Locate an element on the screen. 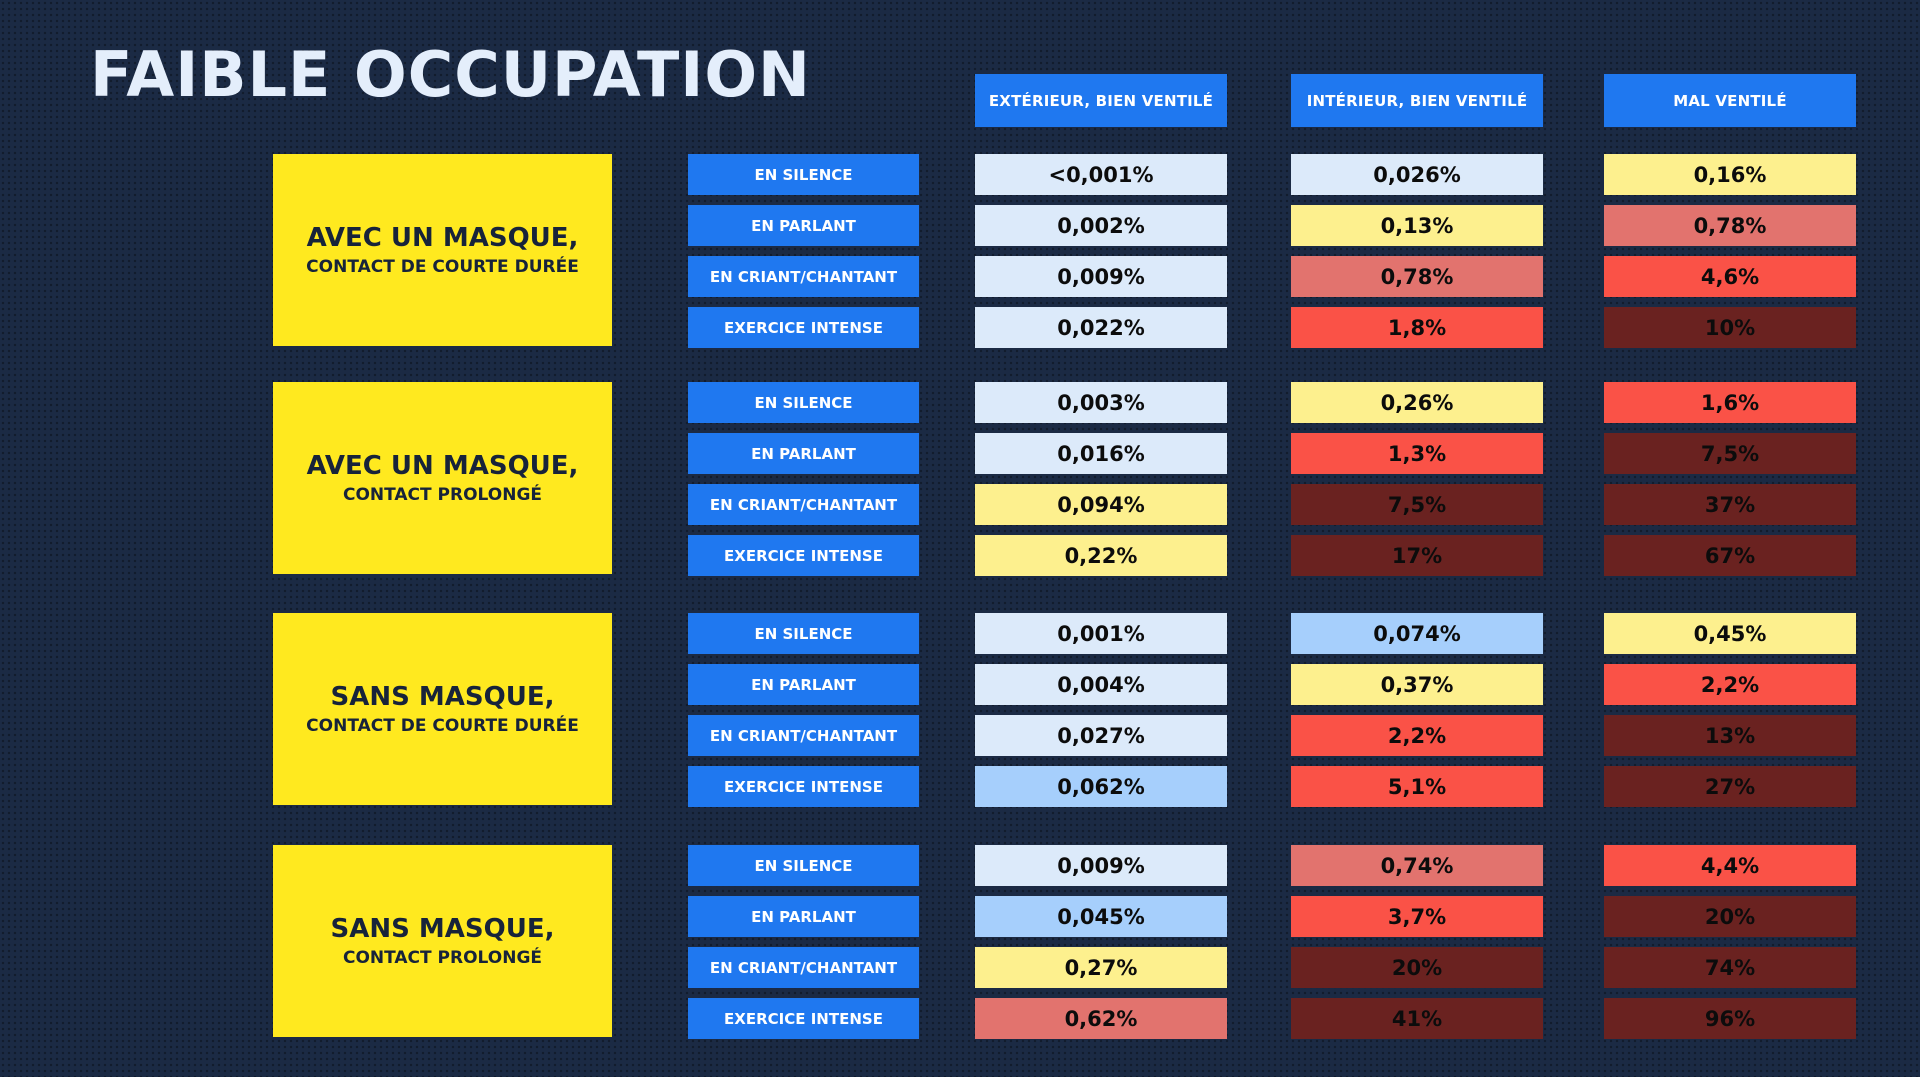  cell-mal-ventile: 10% is located at coordinates (1730, 327).